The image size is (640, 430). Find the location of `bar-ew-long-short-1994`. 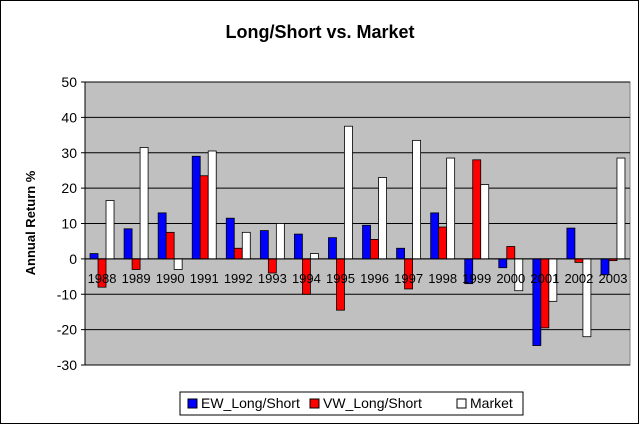

bar-ew-long-short-1994 is located at coordinates (298, 246).